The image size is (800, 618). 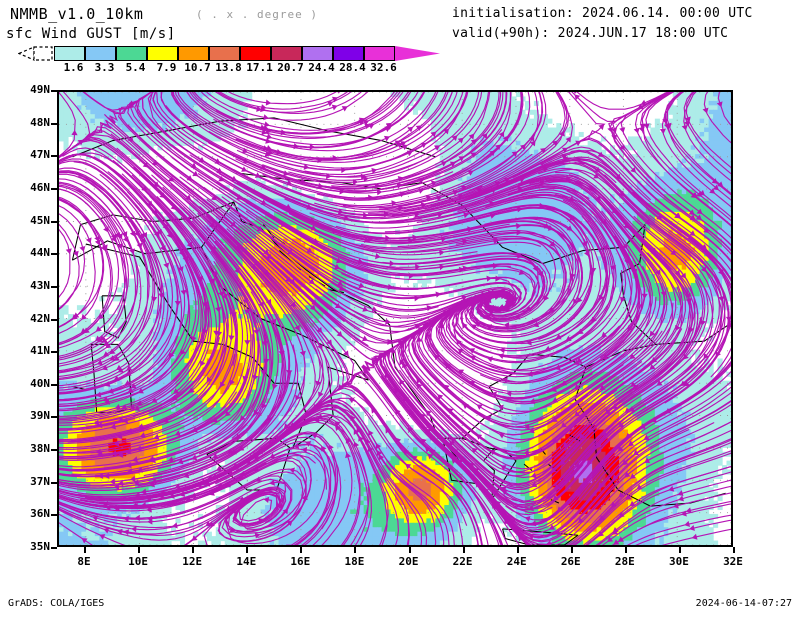 What do you see at coordinates (73, 67) in the screenshot?
I see `colorbar-tick-label: 1.6` at bounding box center [73, 67].